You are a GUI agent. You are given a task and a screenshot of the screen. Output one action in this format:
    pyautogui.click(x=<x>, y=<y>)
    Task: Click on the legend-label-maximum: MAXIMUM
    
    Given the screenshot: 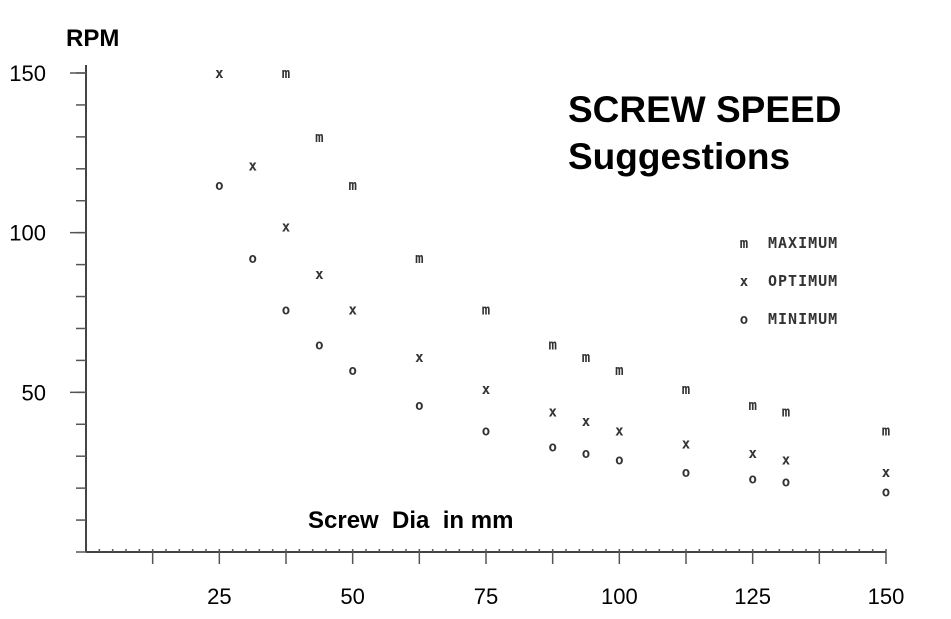 What is the action you would take?
    pyautogui.click(x=803, y=243)
    